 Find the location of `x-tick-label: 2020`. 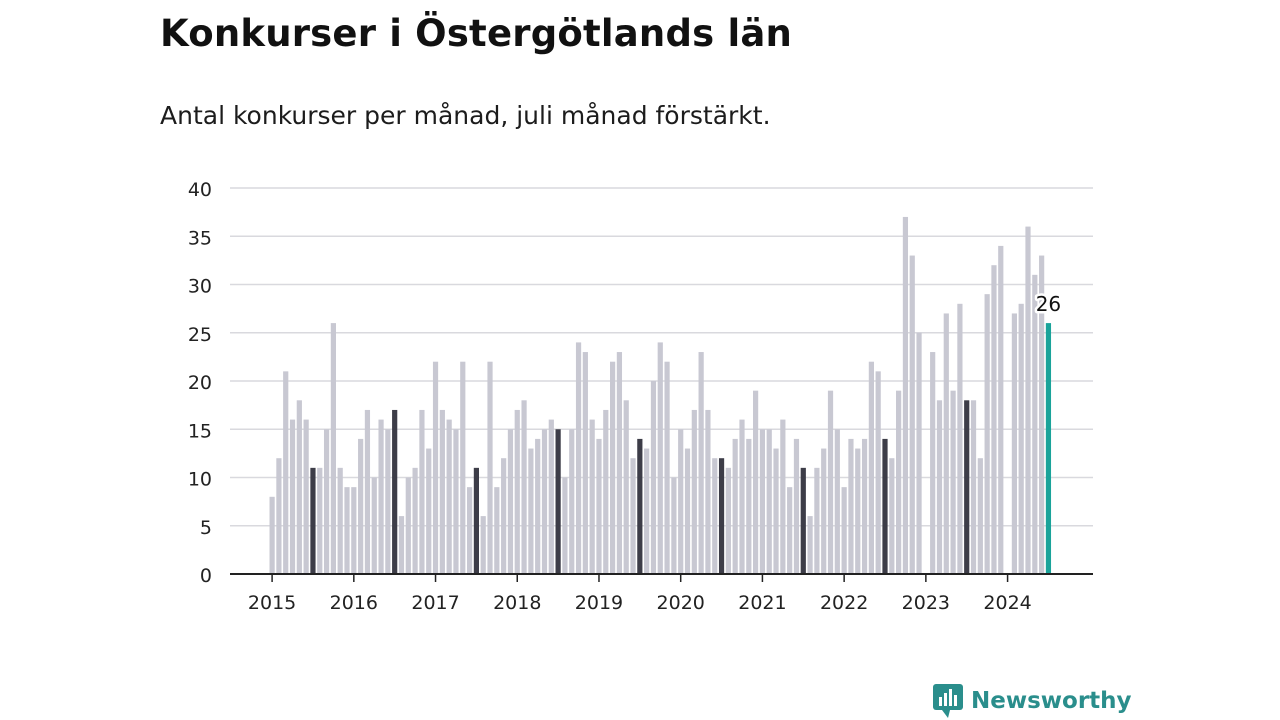

x-tick-label: 2020 is located at coordinates (681, 603).